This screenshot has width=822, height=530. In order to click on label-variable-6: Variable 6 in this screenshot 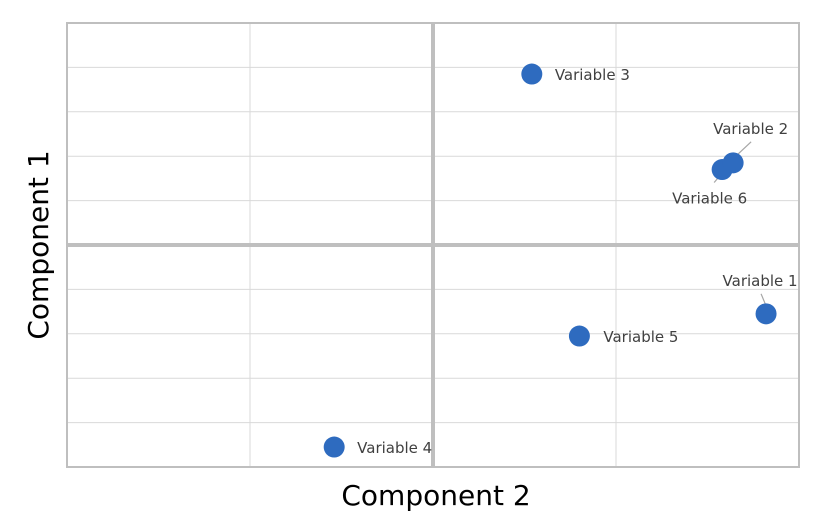, I will do `click(709, 199)`.